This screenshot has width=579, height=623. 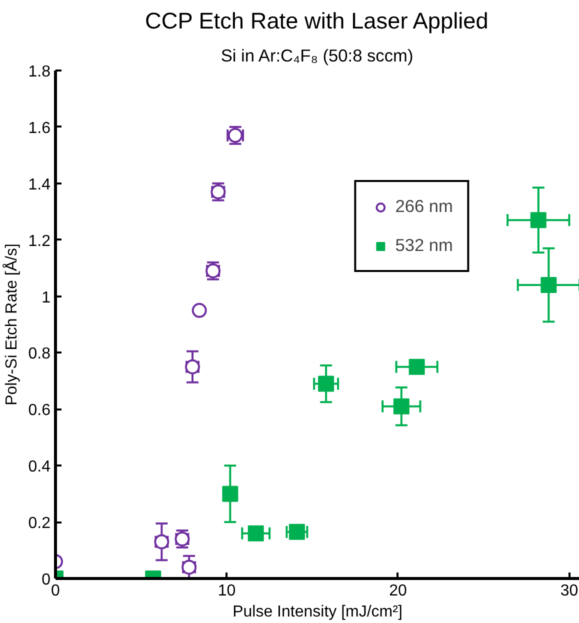 I want to click on y-tick-label: 1.8, so click(x=39, y=72).